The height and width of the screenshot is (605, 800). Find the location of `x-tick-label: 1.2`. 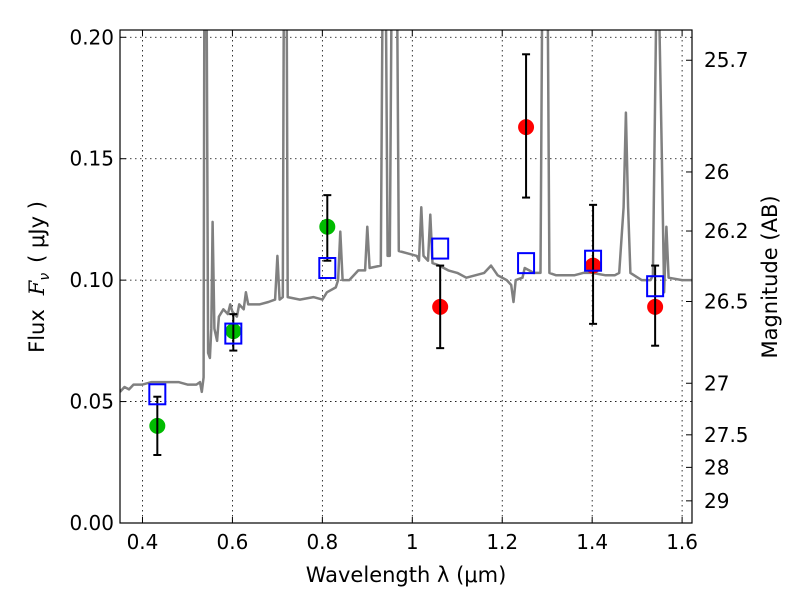

x-tick-label: 1.2 is located at coordinates (502, 542).